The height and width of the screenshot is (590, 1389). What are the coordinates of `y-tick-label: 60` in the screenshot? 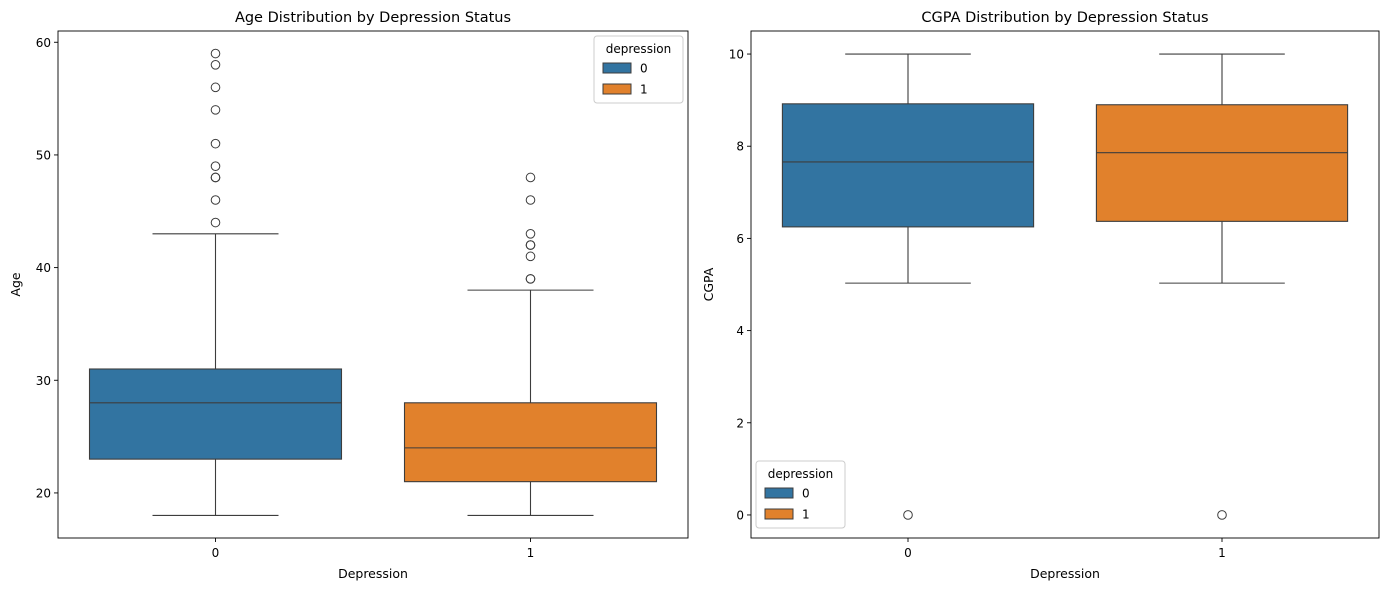 It's located at (43, 43).